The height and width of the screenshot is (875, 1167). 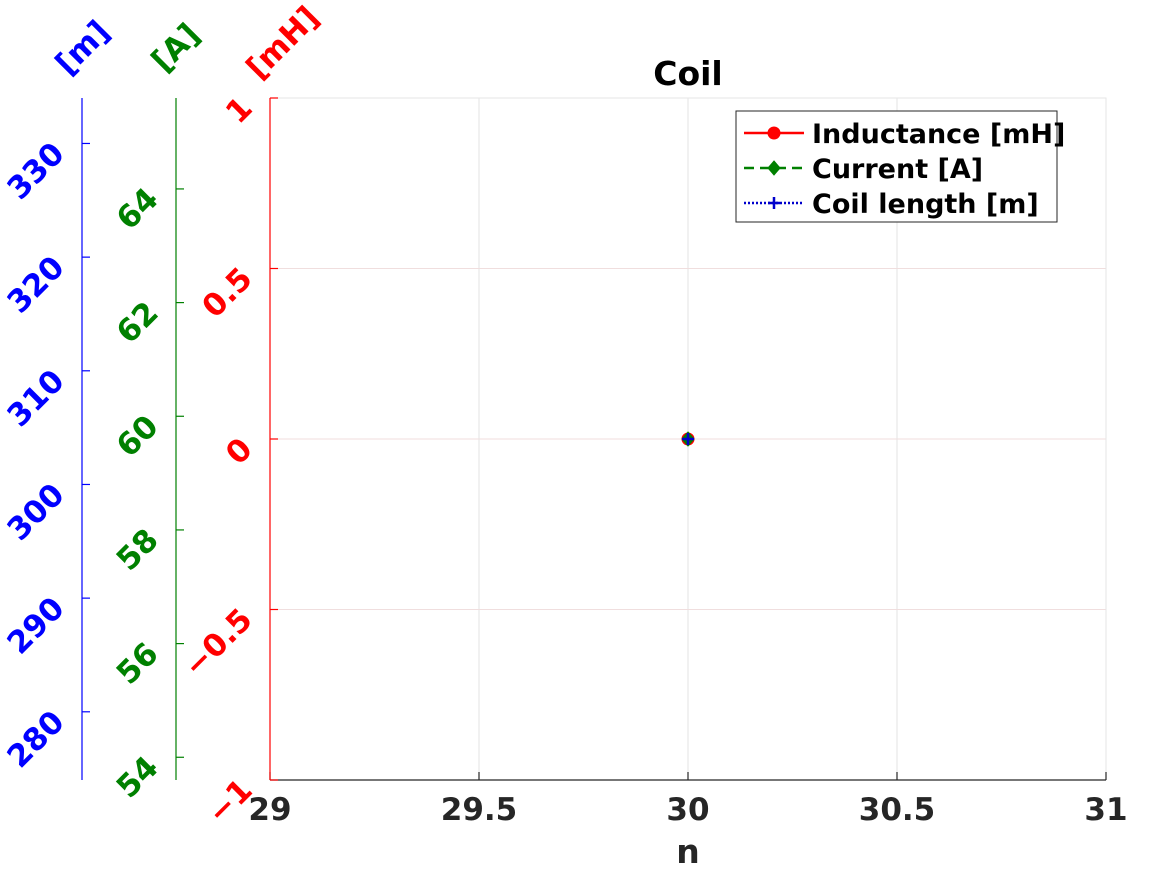 What do you see at coordinates (138, 209) in the screenshot?
I see `current-tick-label: 64` at bounding box center [138, 209].